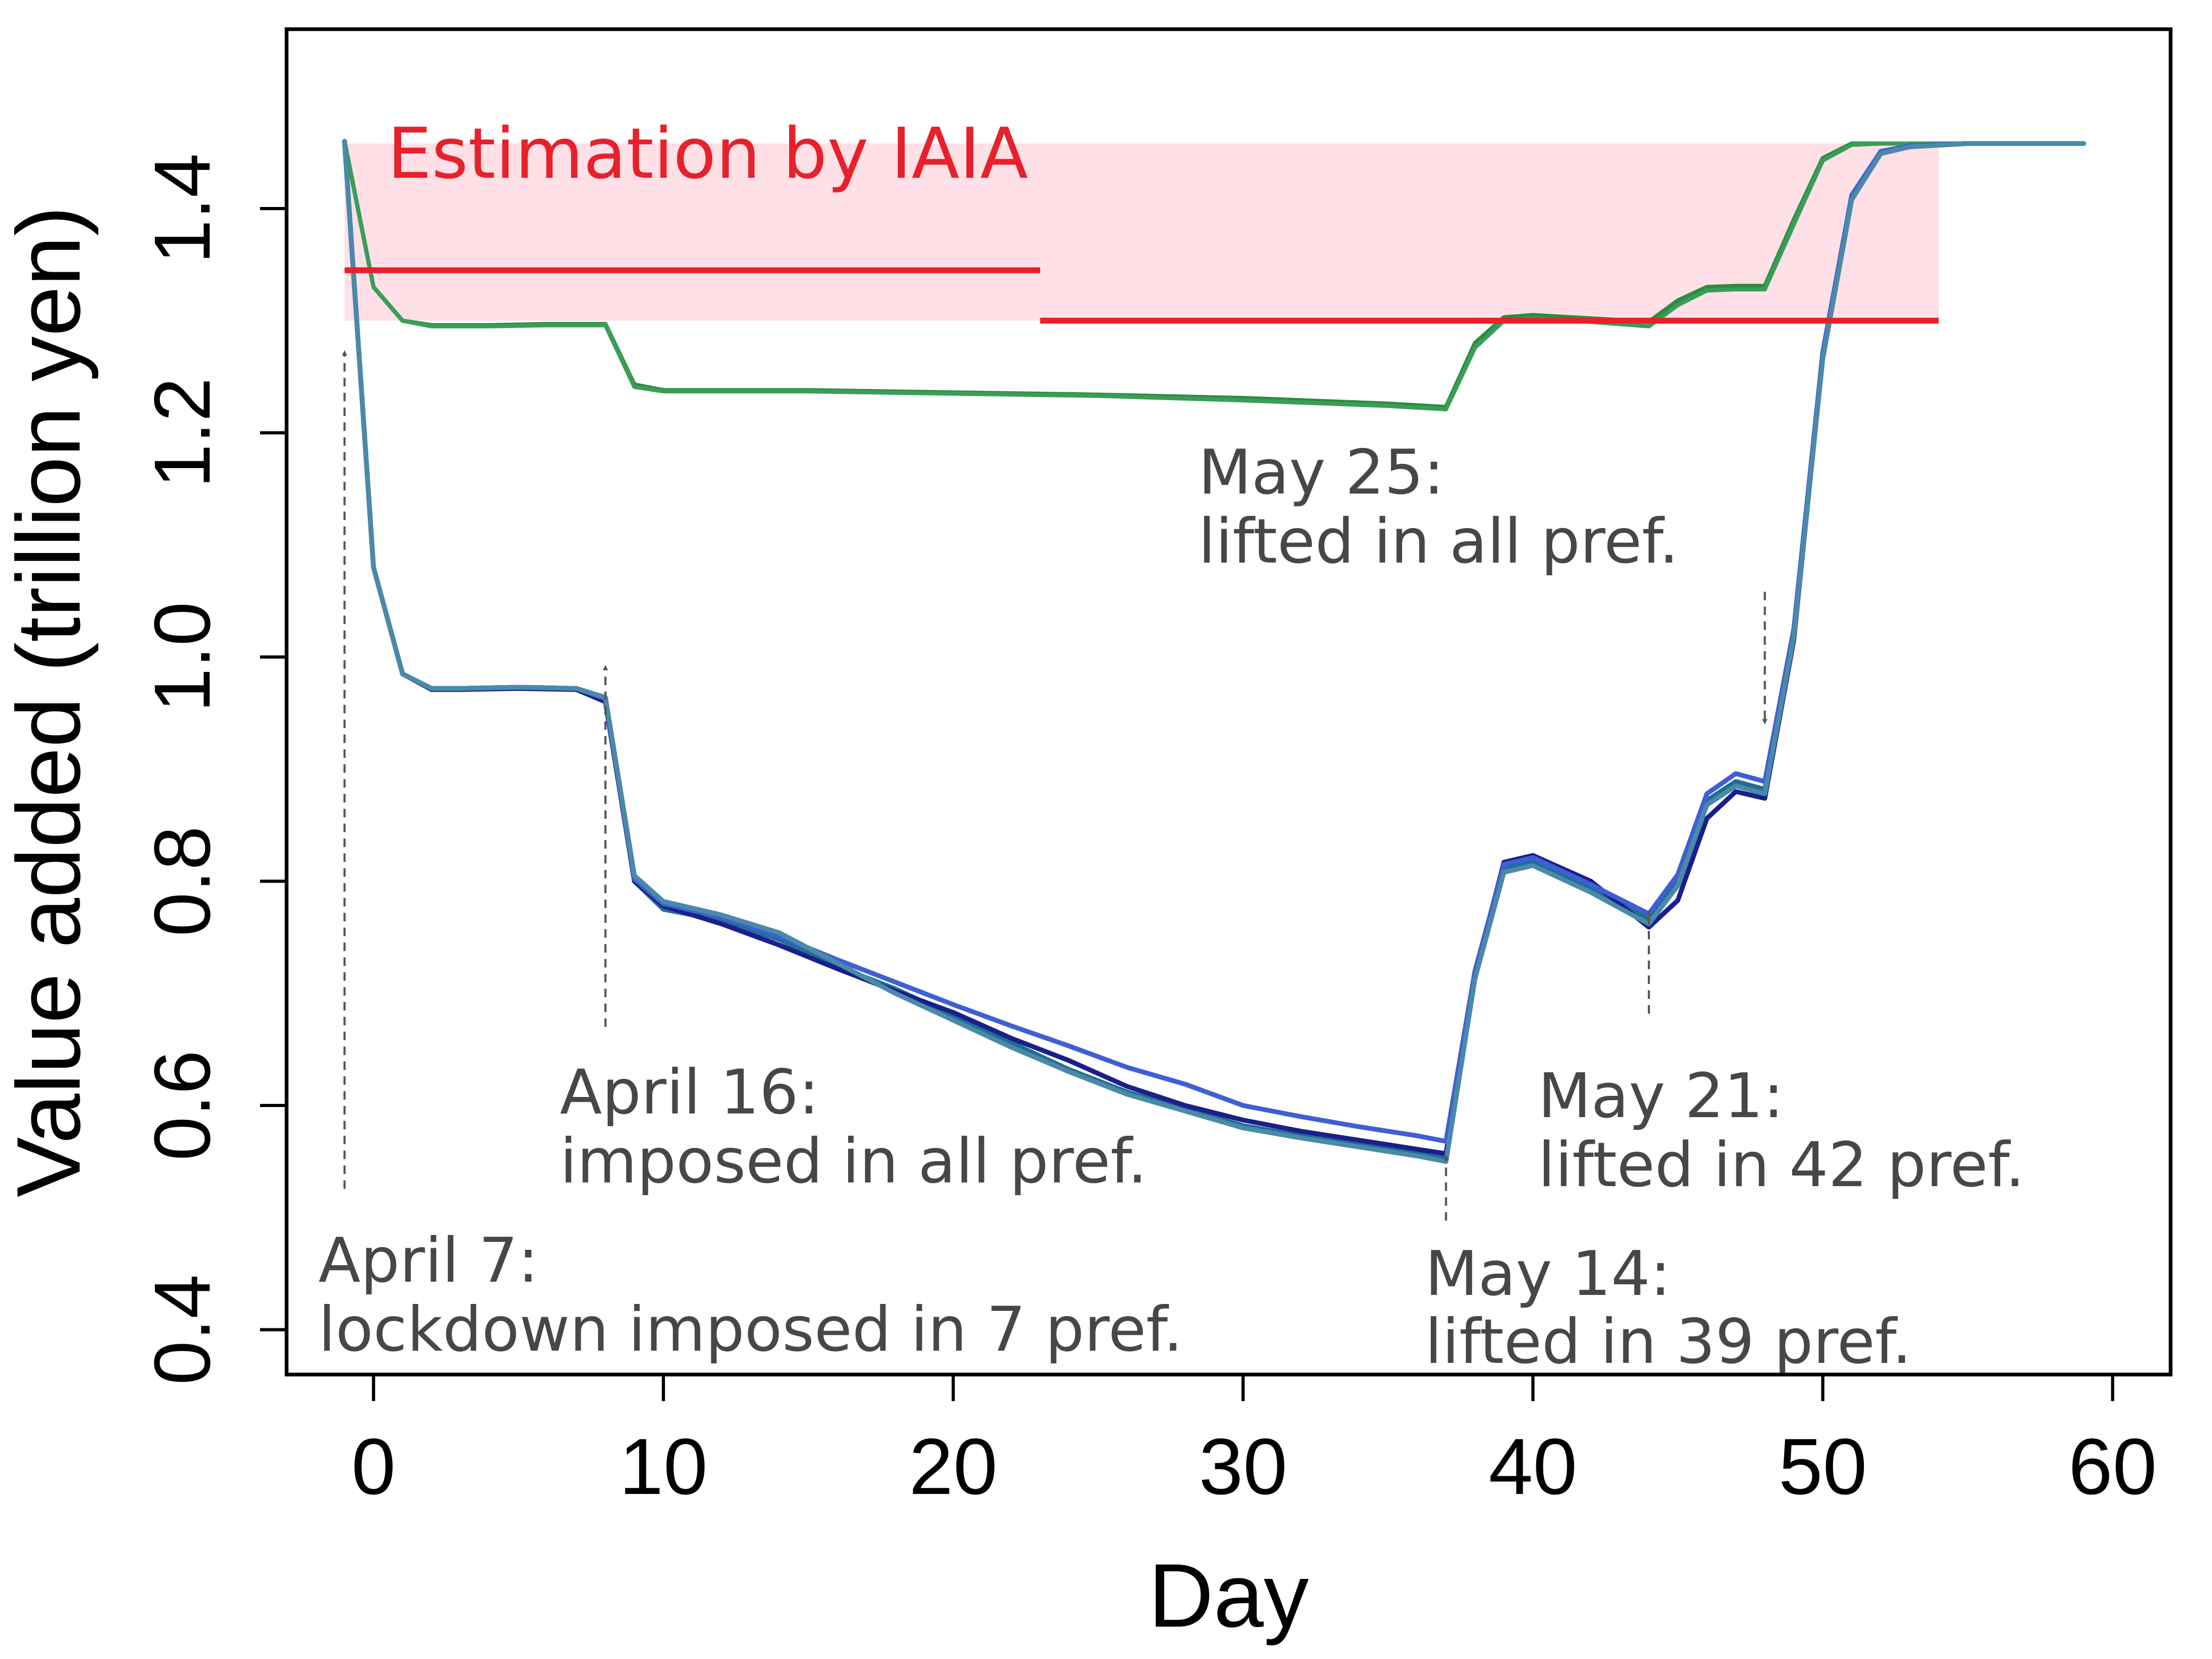 This screenshot has height=1659, width=2212. I want to click on x-axis: 0 10 20 30 40 50 60, so click(1254, 1443).